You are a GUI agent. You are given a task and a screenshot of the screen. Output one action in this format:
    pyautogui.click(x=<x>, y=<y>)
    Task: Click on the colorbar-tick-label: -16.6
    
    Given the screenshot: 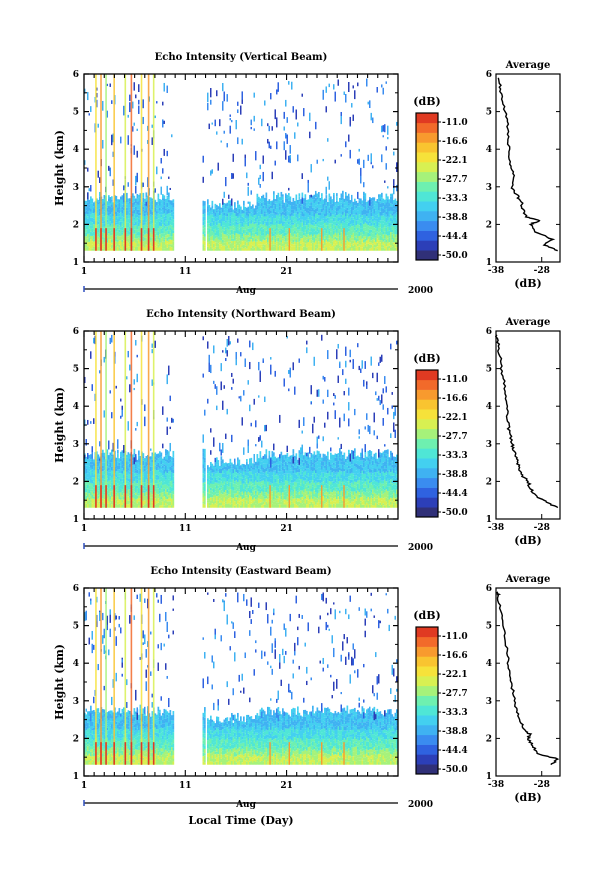 What is the action you would take?
    pyautogui.click(x=455, y=399)
    